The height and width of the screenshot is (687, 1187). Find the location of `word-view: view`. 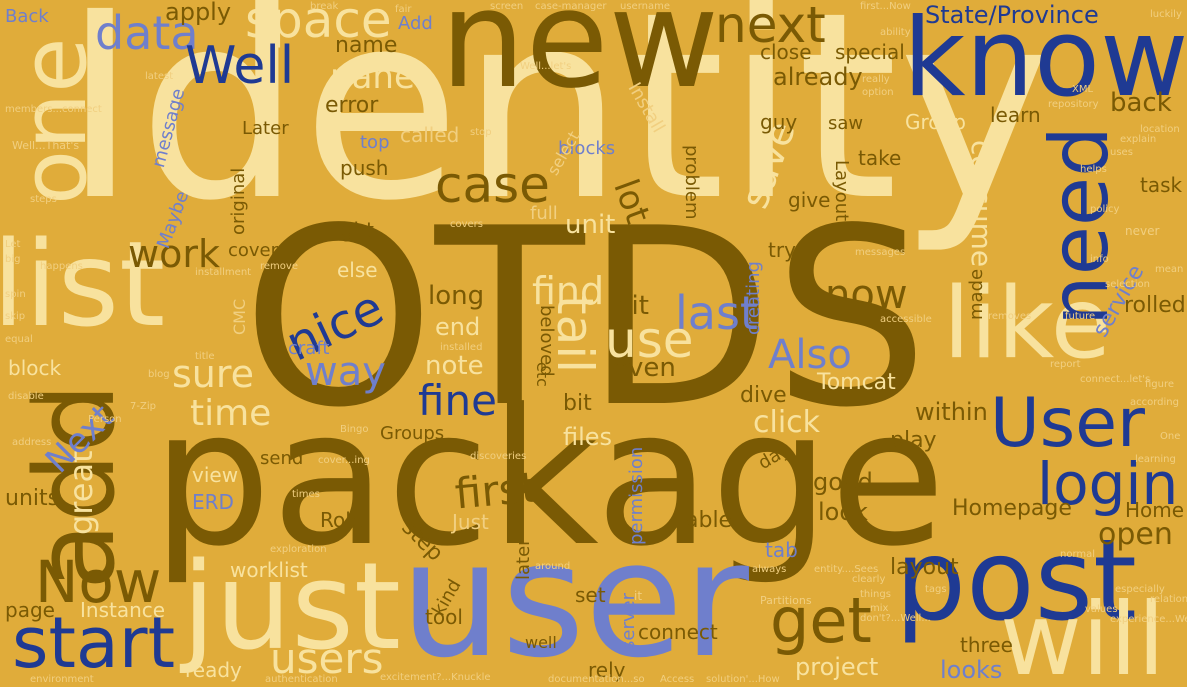

word-view: view is located at coordinates (215, 475).